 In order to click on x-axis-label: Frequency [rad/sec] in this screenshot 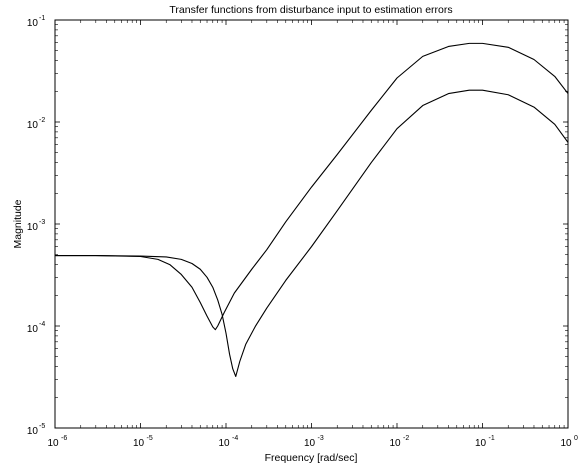, I will do `click(311, 458)`.